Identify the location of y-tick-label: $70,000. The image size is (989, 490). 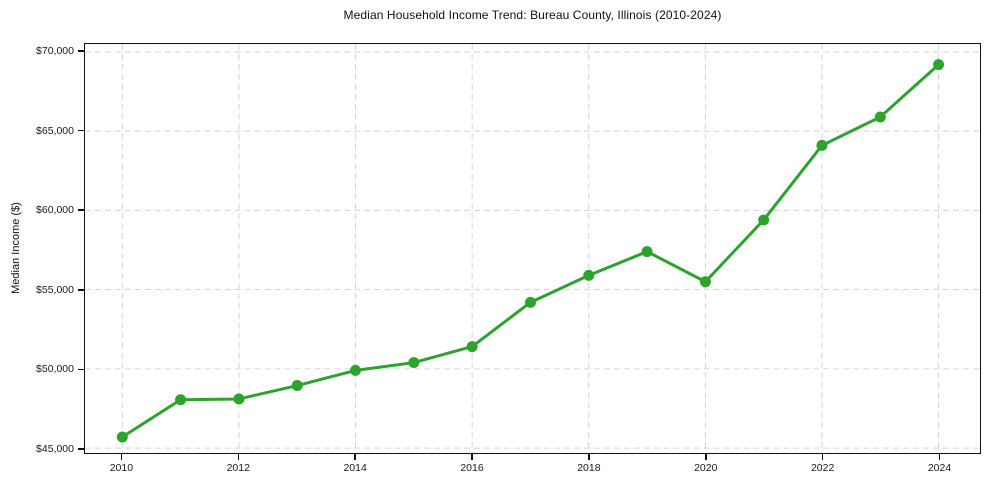
(55, 50).